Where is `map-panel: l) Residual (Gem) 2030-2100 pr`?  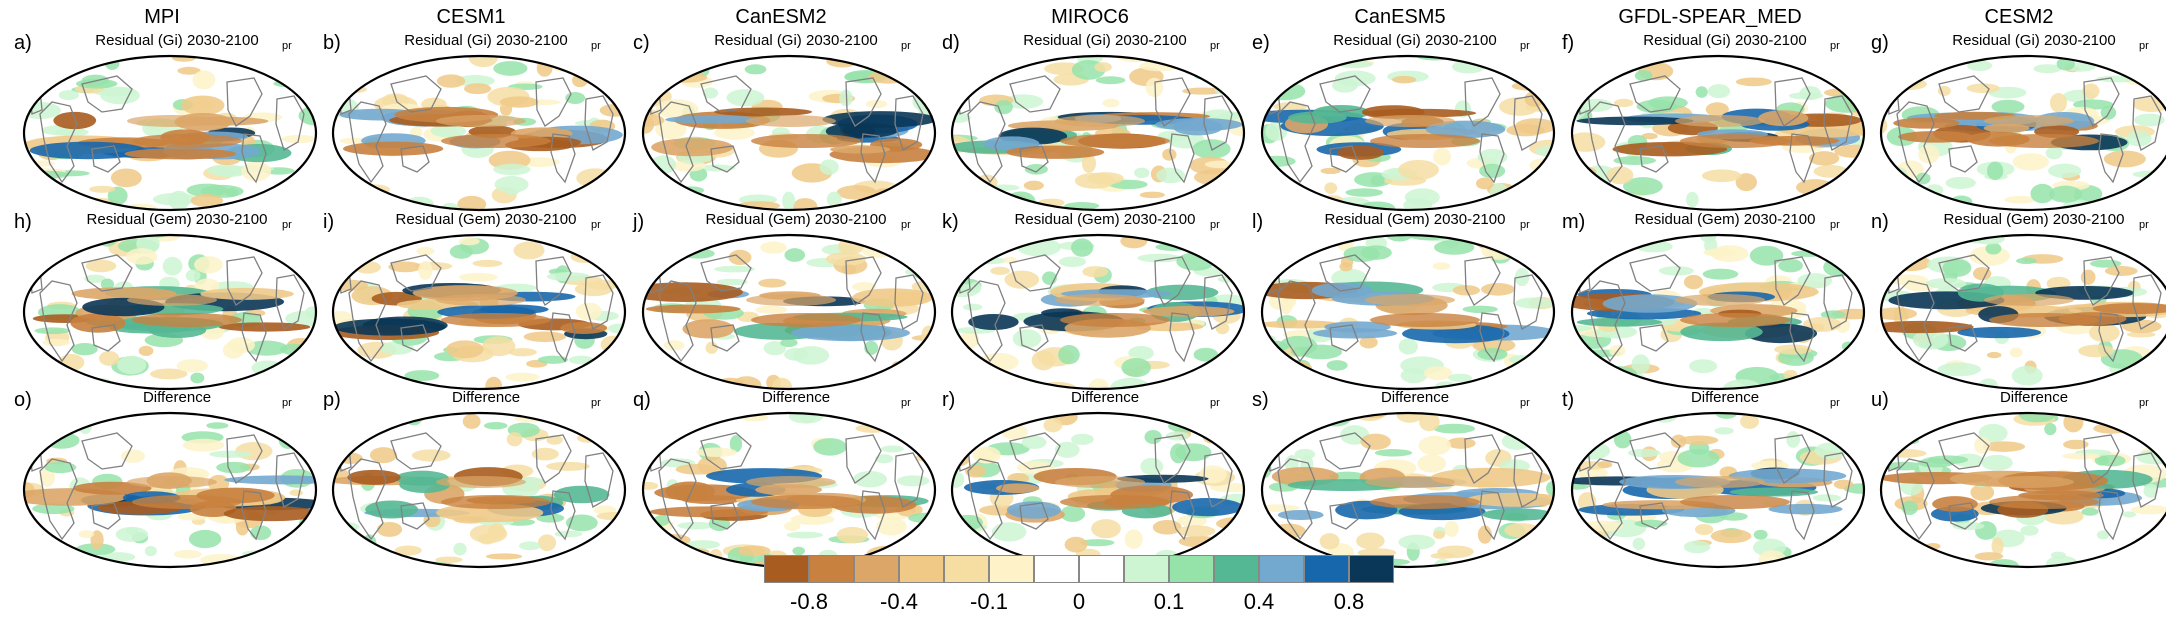 map-panel: l) Residual (Gem) 2030-2100 pr is located at coordinates (1403, 300).